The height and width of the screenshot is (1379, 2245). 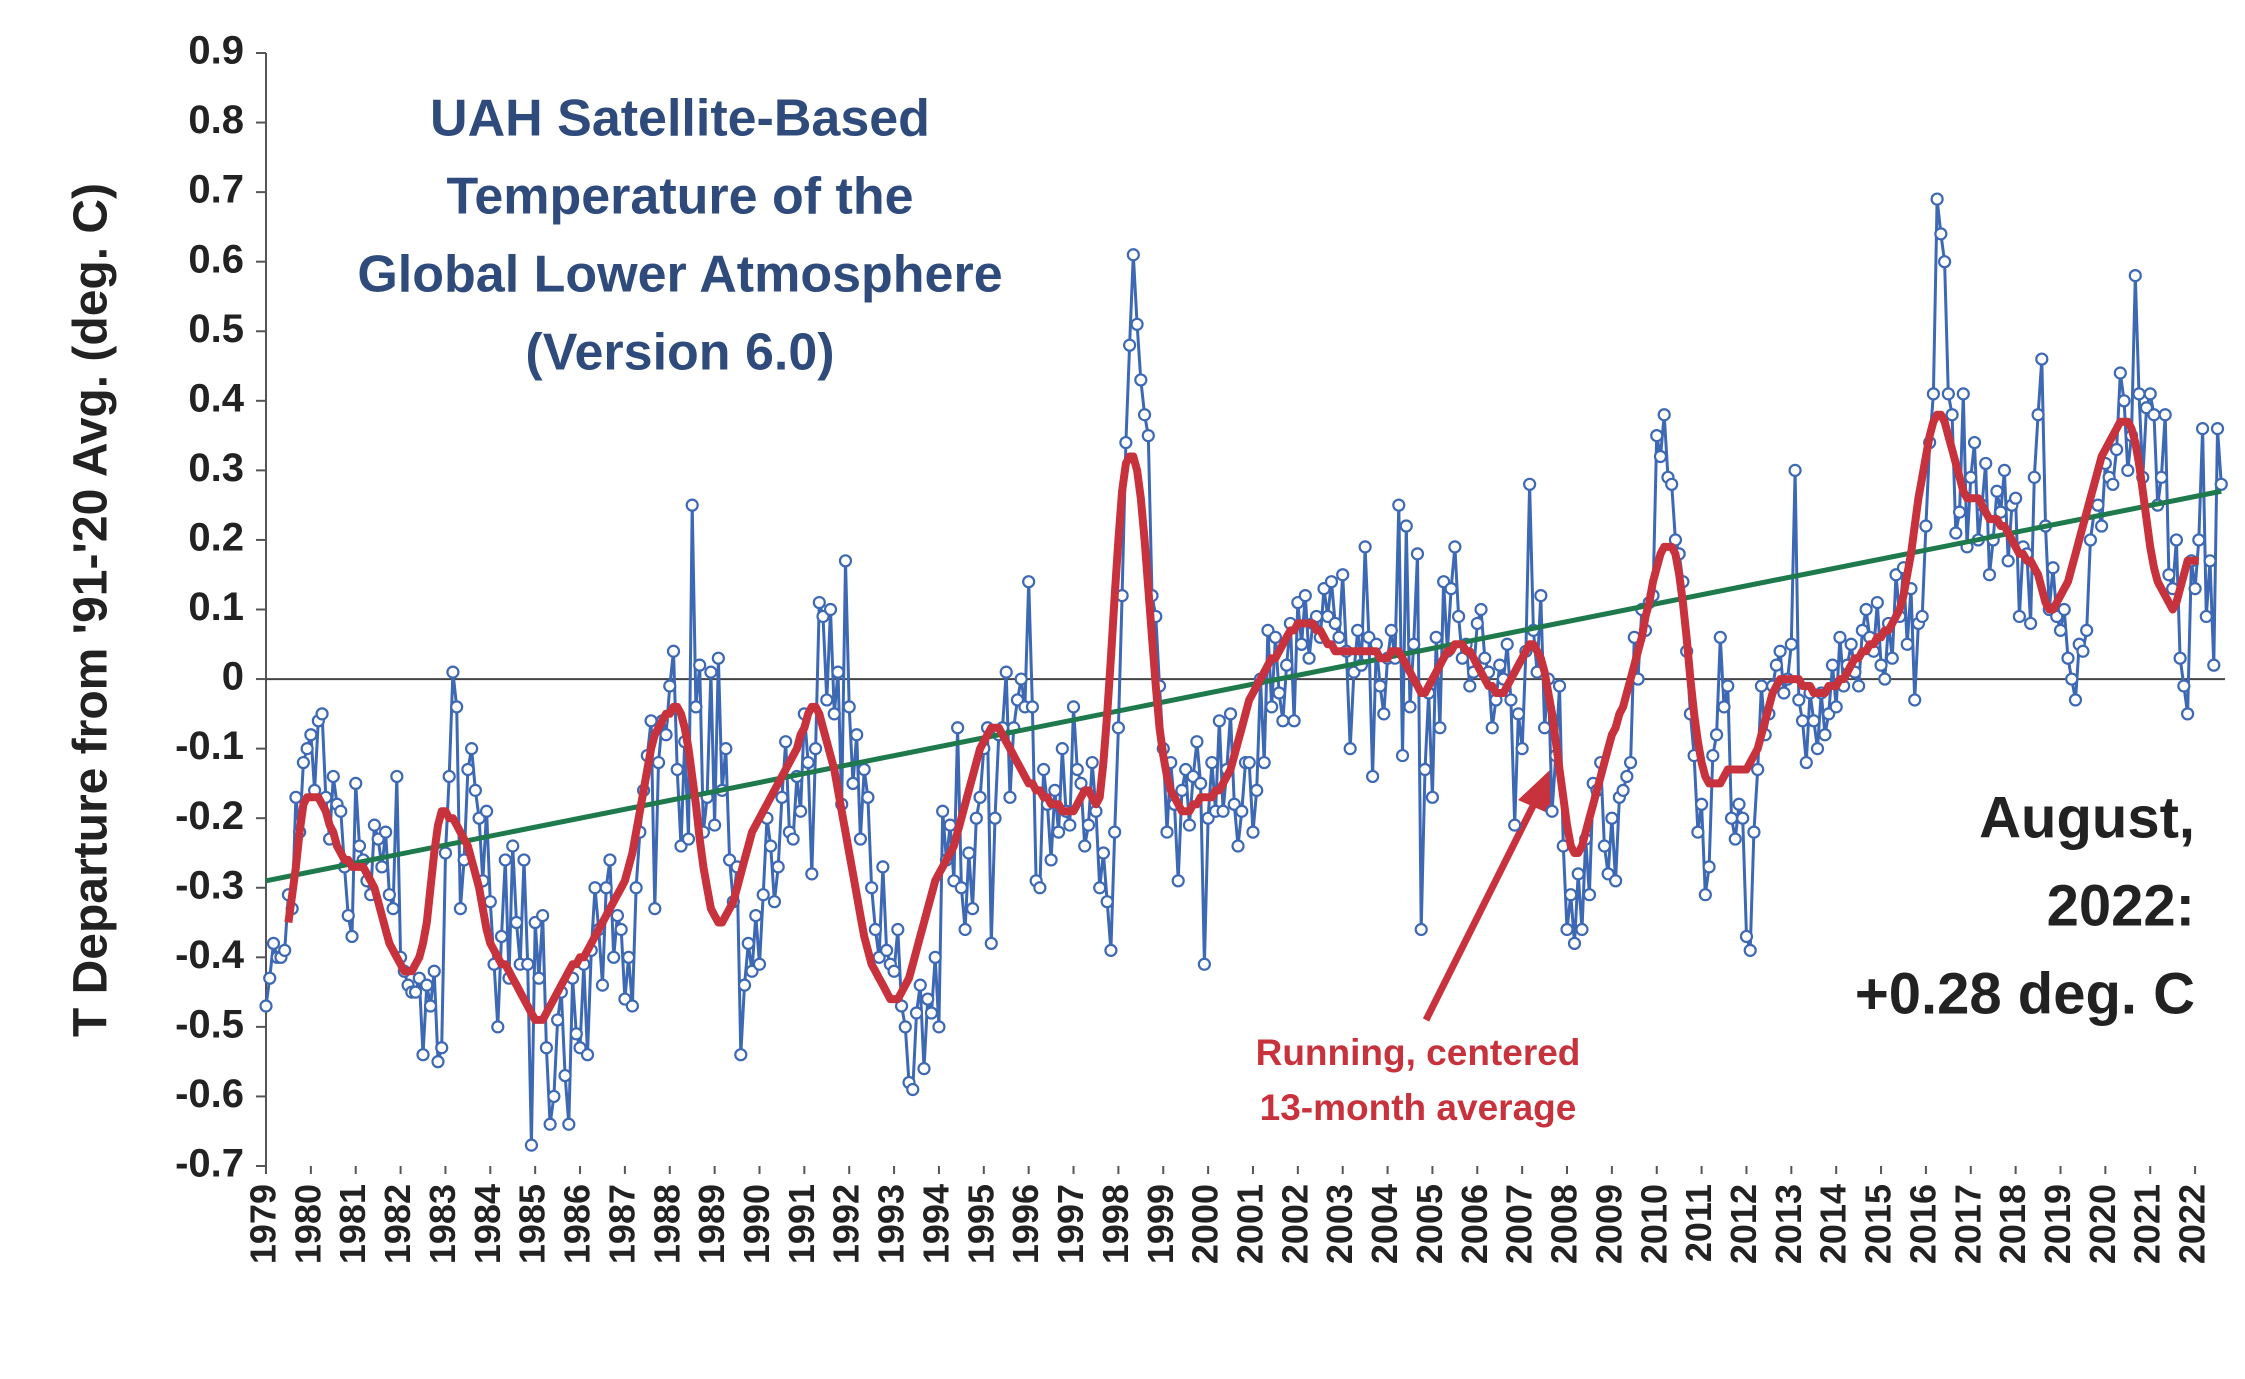 What do you see at coordinates (209, 1024) in the screenshot?
I see `y-tick-label: -0.5` at bounding box center [209, 1024].